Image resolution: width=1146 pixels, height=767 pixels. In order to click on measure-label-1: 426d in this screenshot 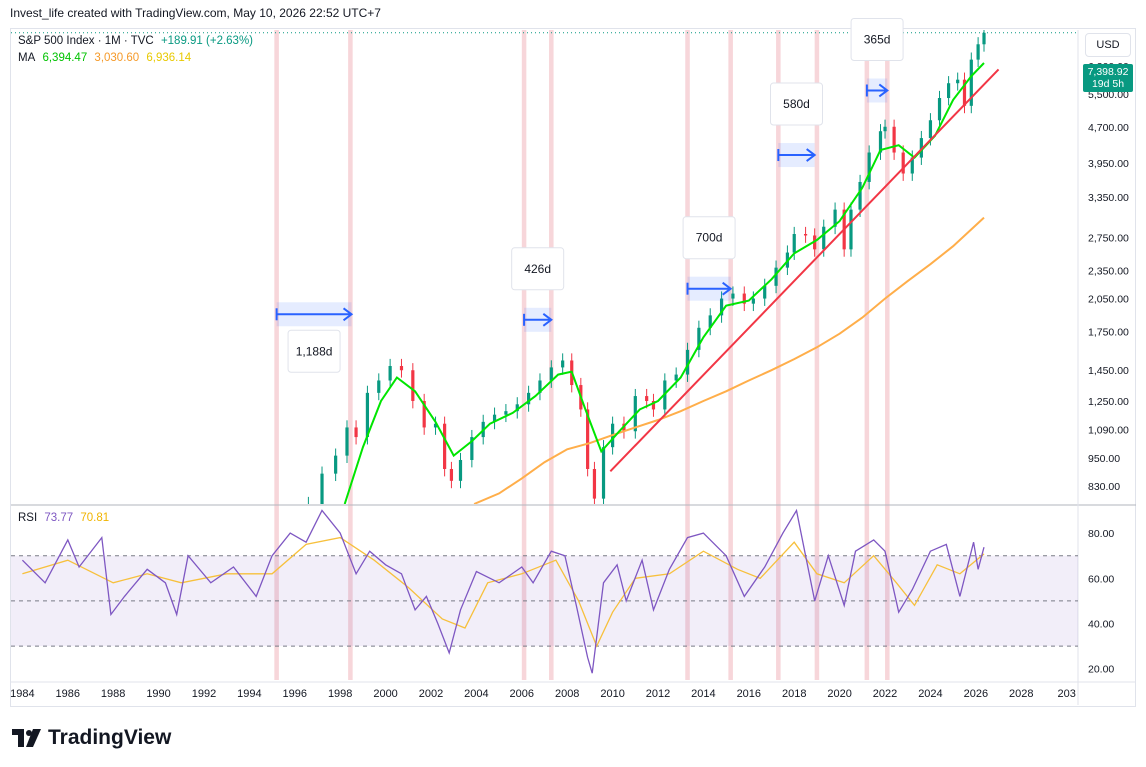, I will do `click(537, 269)`.